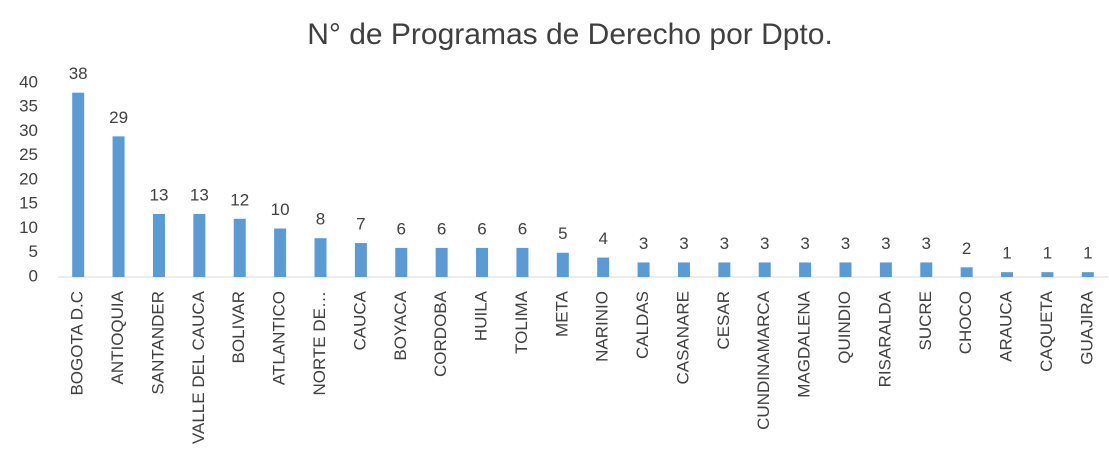 Image resolution: width=1109 pixels, height=467 pixels. What do you see at coordinates (682, 338) in the screenshot?
I see `x-tick-label: CASANARE` at bounding box center [682, 338].